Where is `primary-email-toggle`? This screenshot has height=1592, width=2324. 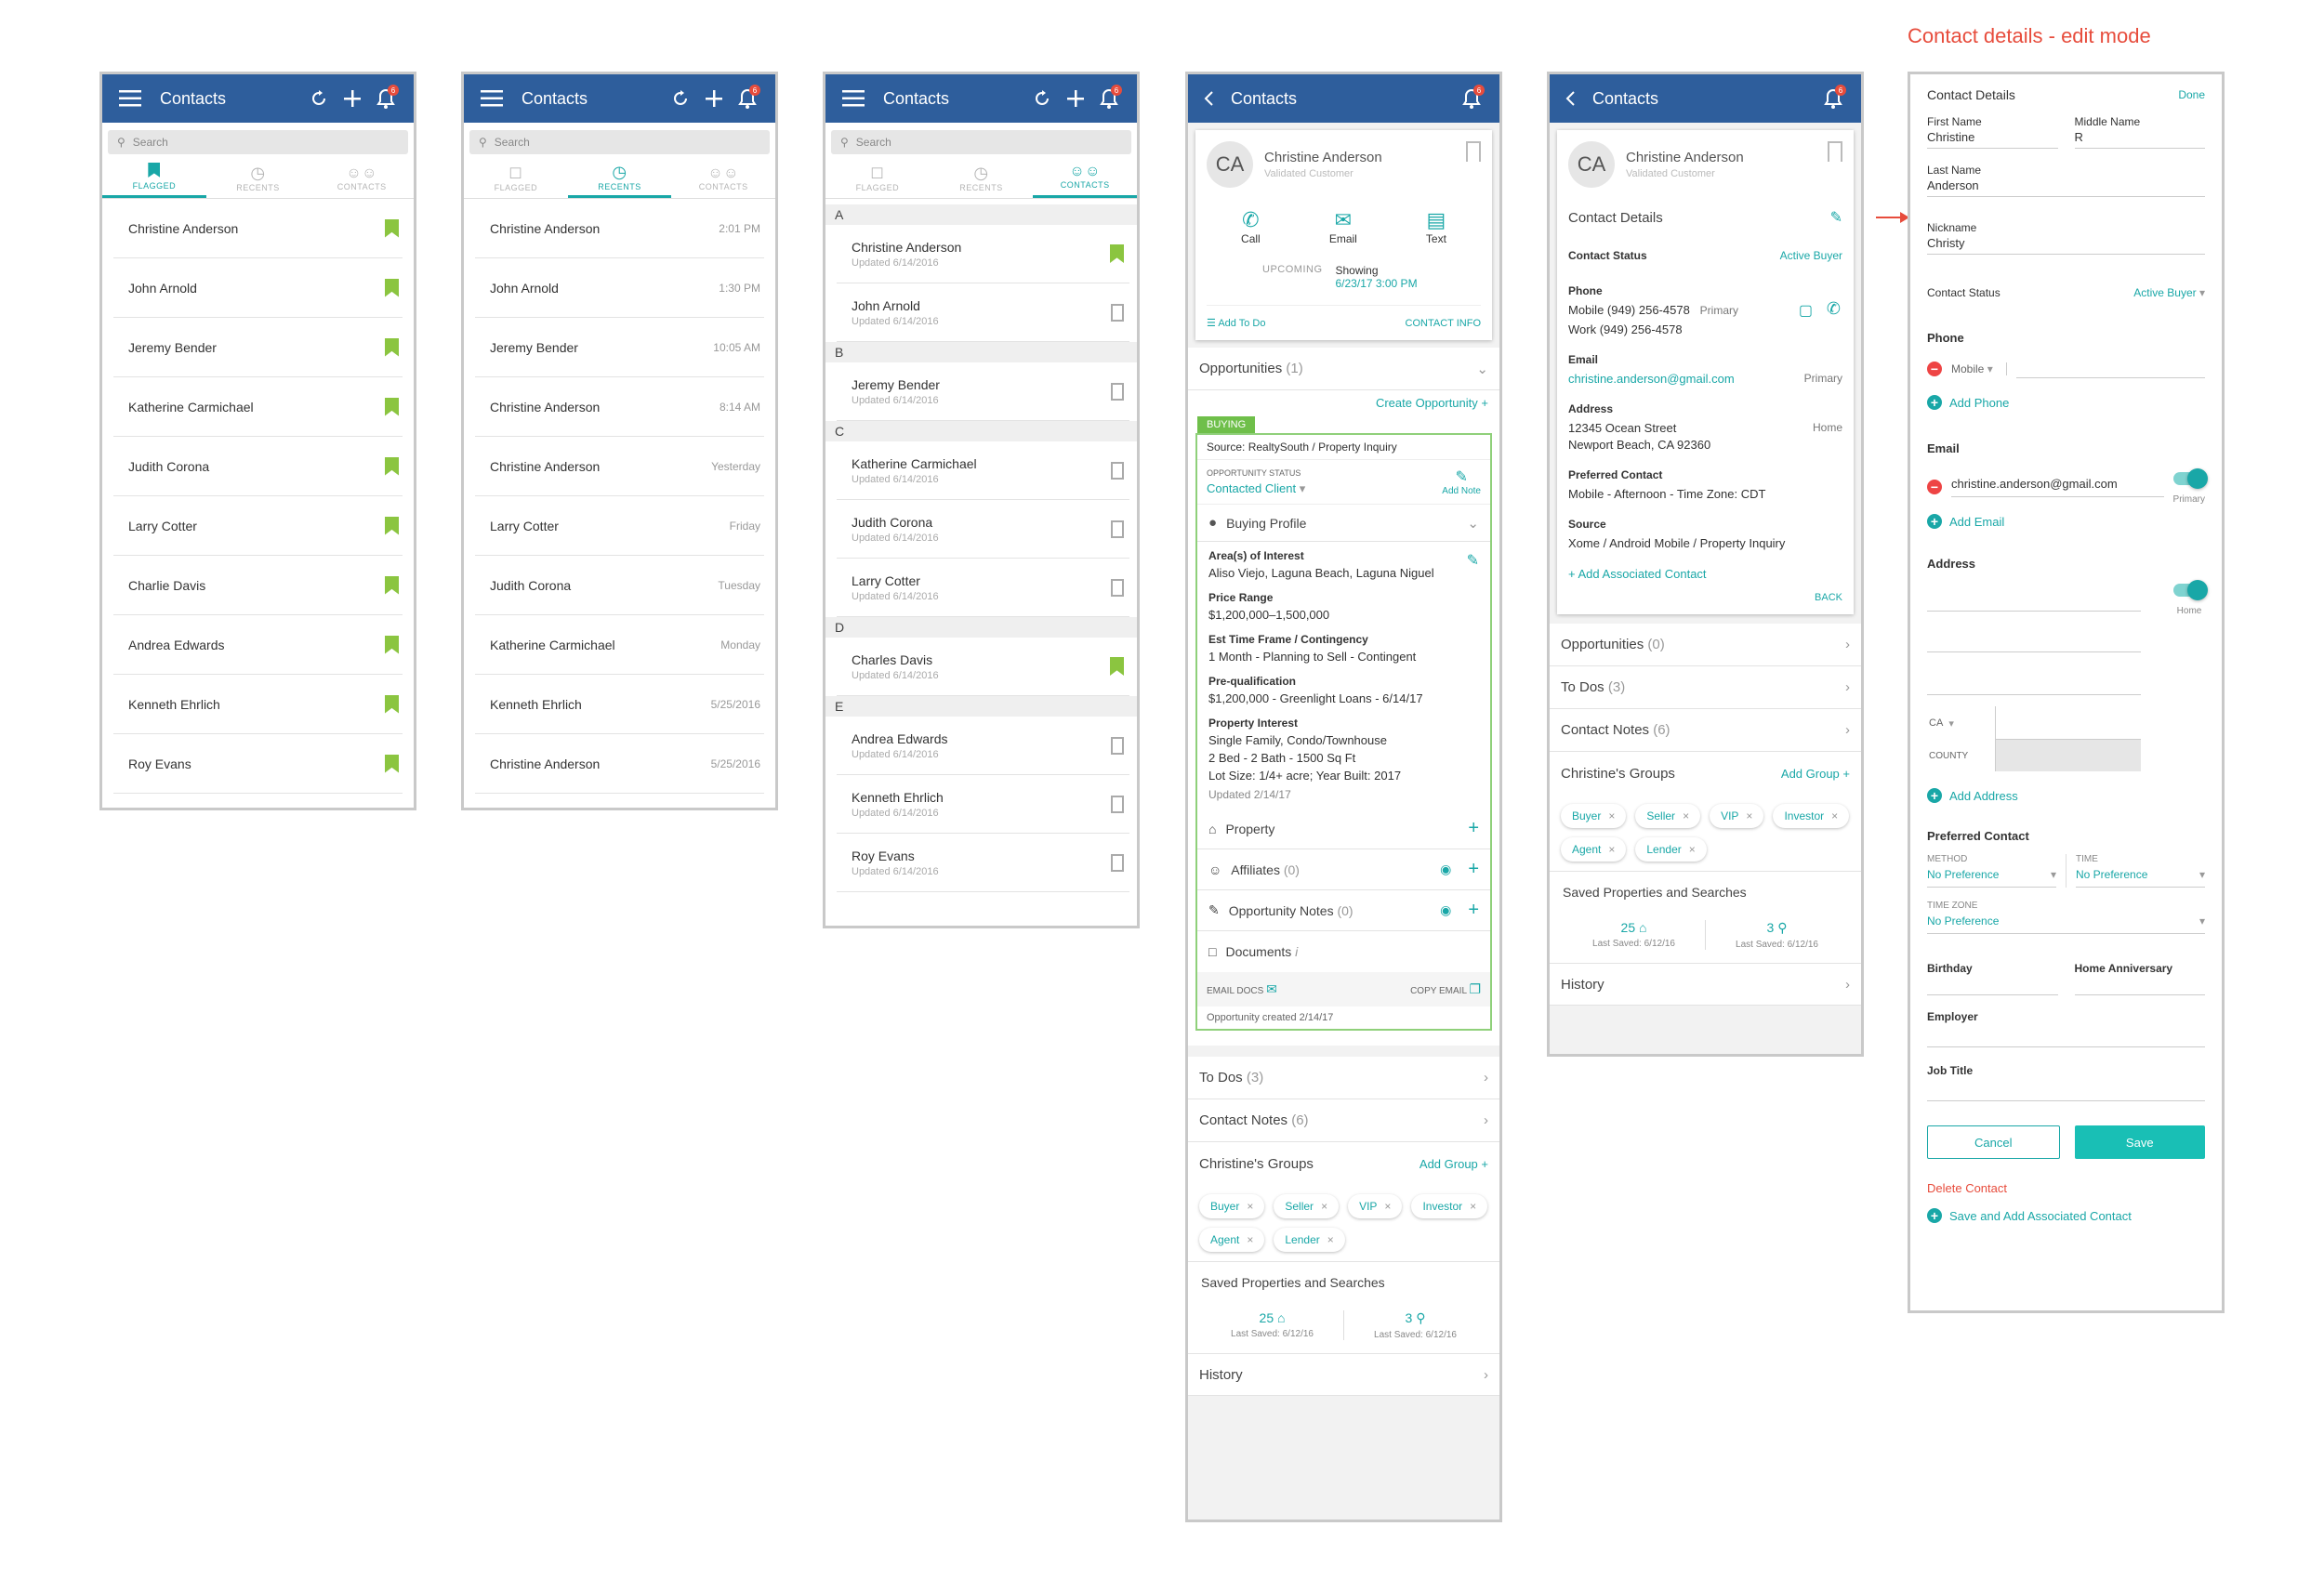 primary-email-toggle is located at coordinates (2190, 478).